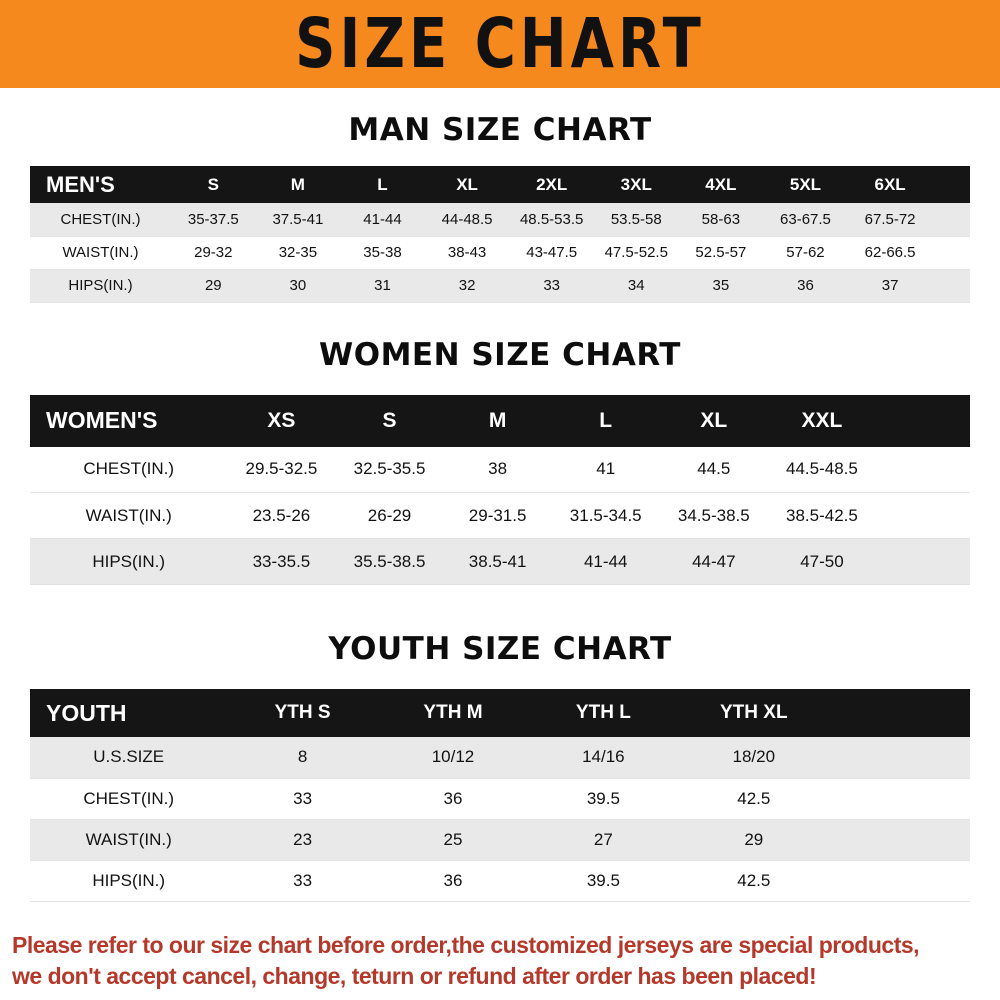  Describe the element at coordinates (821, 561) in the screenshot. I see `value-cell: 47-50` at that location.